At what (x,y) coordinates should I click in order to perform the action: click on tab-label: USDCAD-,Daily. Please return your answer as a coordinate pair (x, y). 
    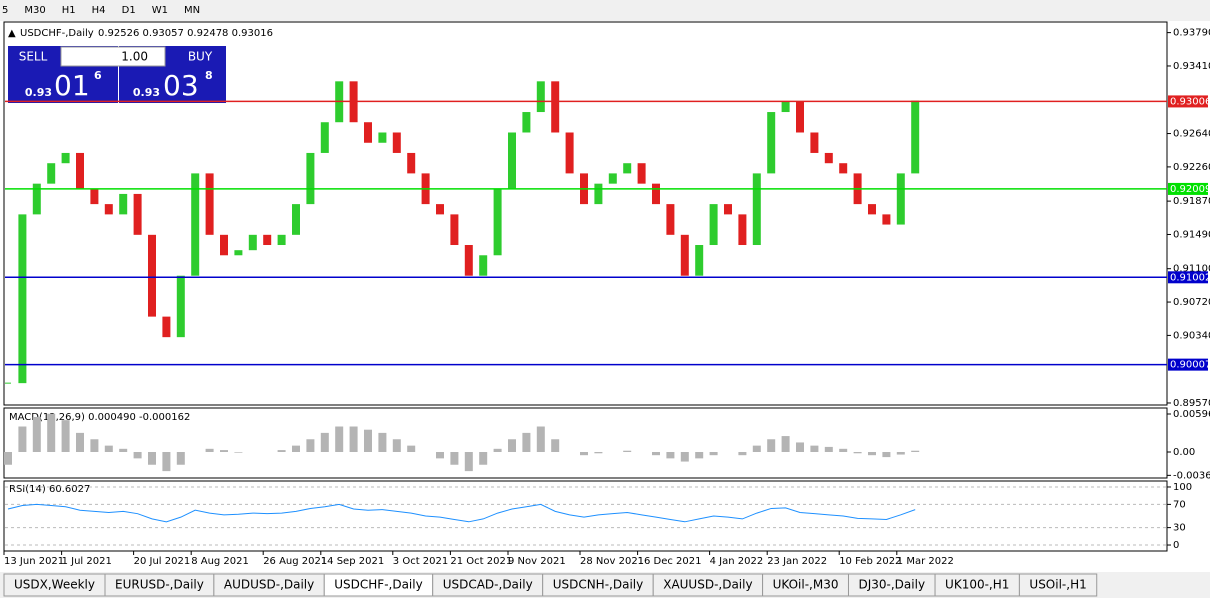
    Looking at the image, I should click on (488, 585).